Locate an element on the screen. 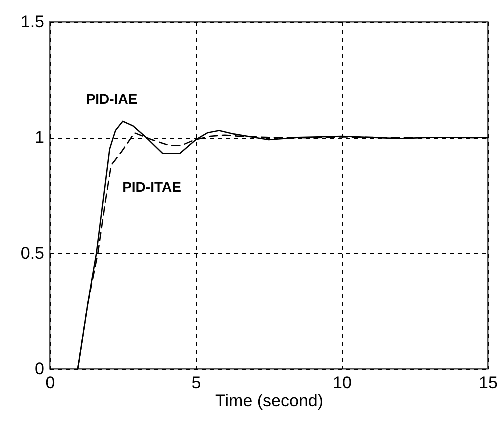 This screenshot has height=425, width=501. x-axis-title: Time (second) is located at coordinates (269, 401).